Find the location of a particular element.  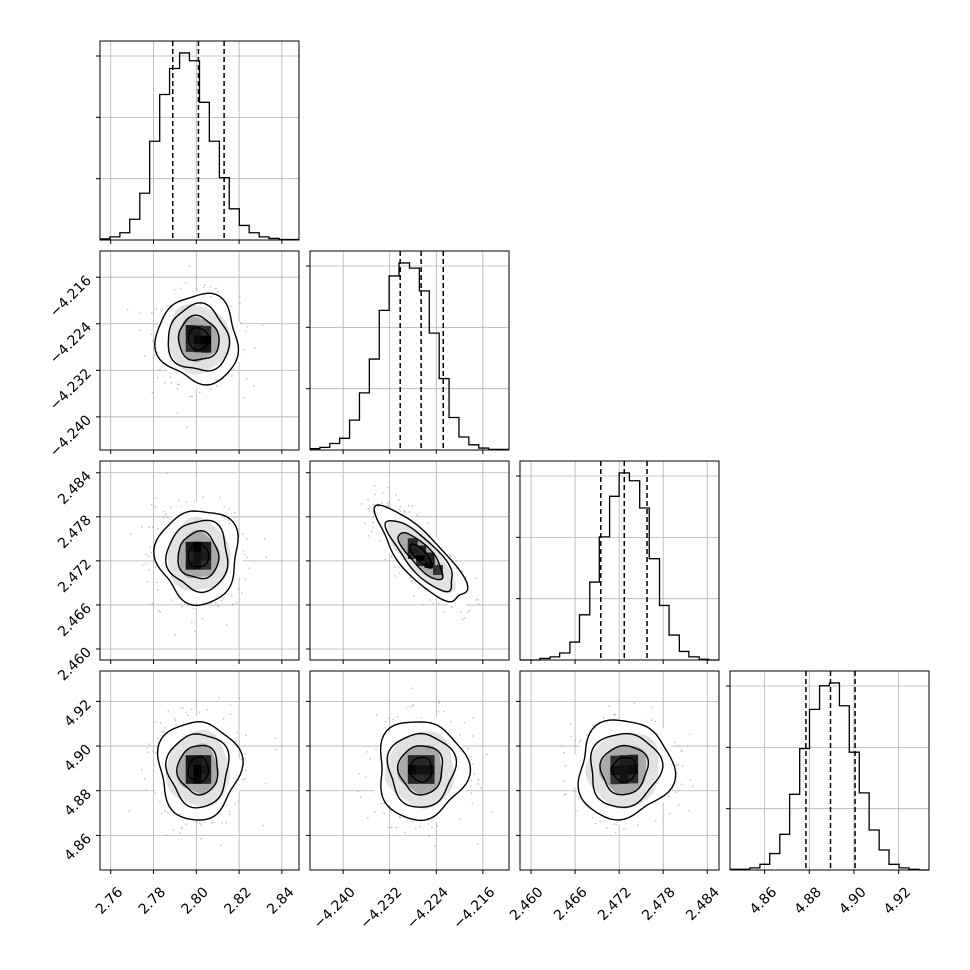

y-tick-label: 4.88 is located at coordinates (77, 802).